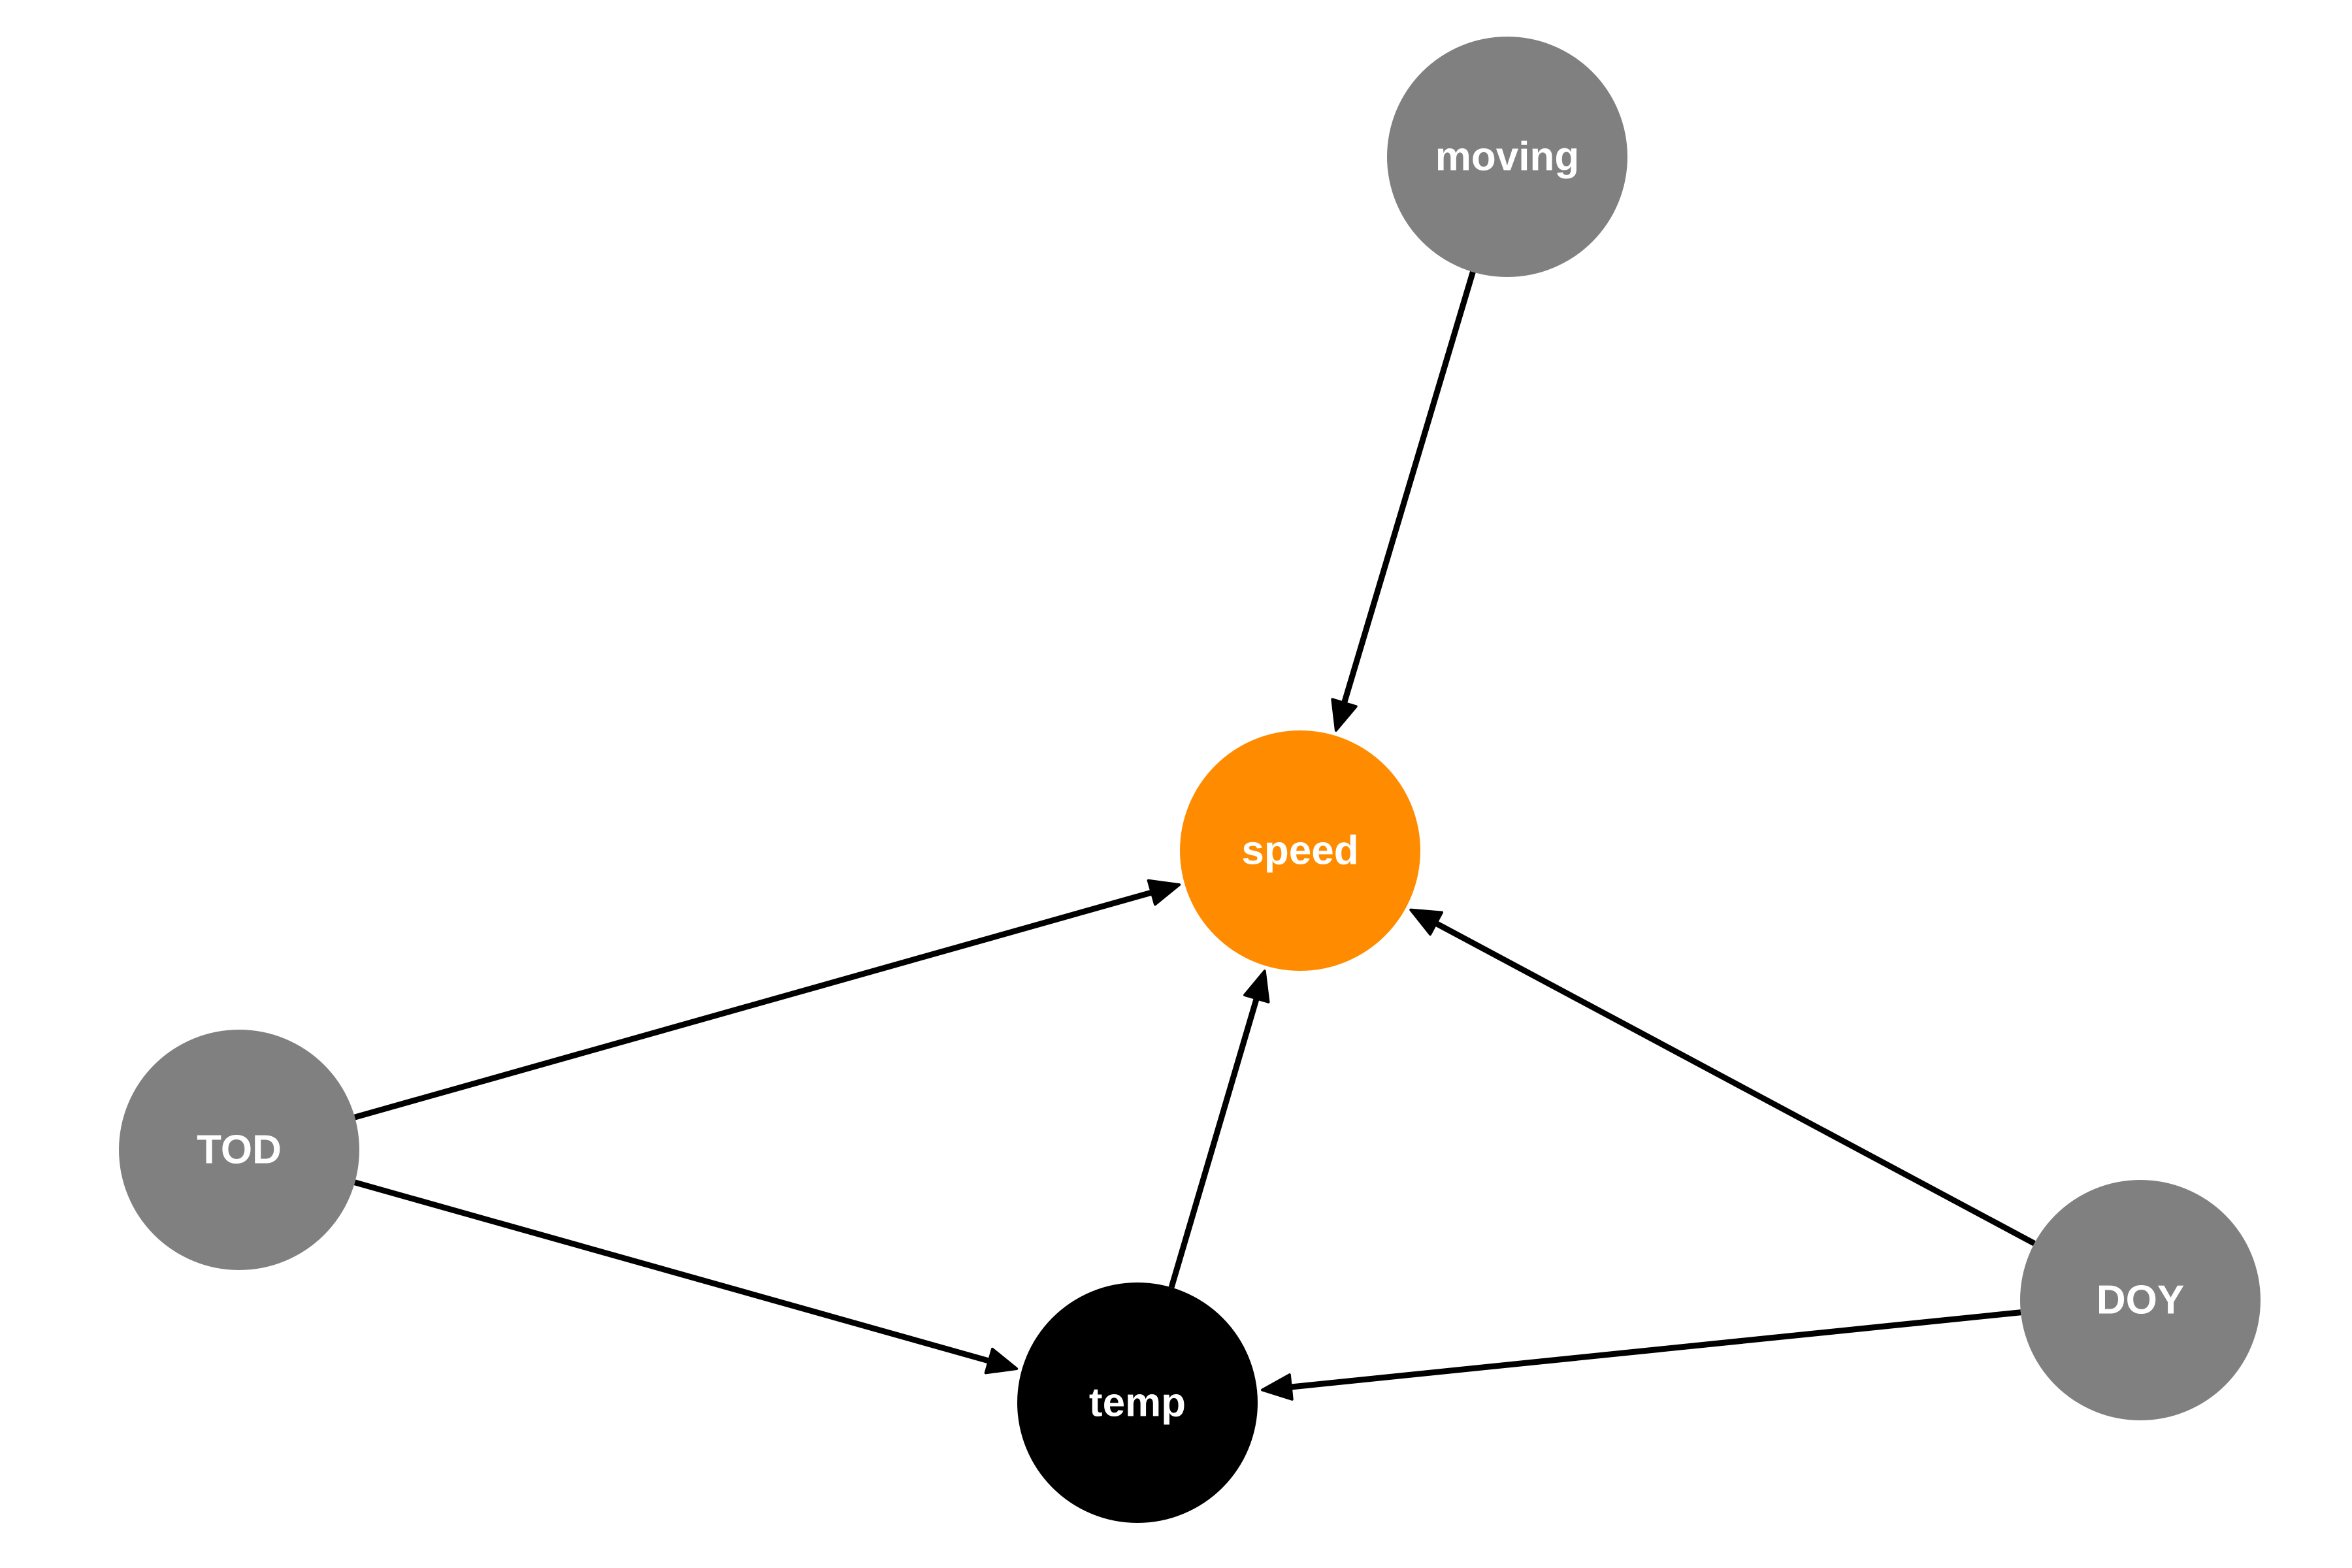 The width and height of the screenshot is (2352, 1568). I want to click on node-tod: TOD, so click(239, 1150).